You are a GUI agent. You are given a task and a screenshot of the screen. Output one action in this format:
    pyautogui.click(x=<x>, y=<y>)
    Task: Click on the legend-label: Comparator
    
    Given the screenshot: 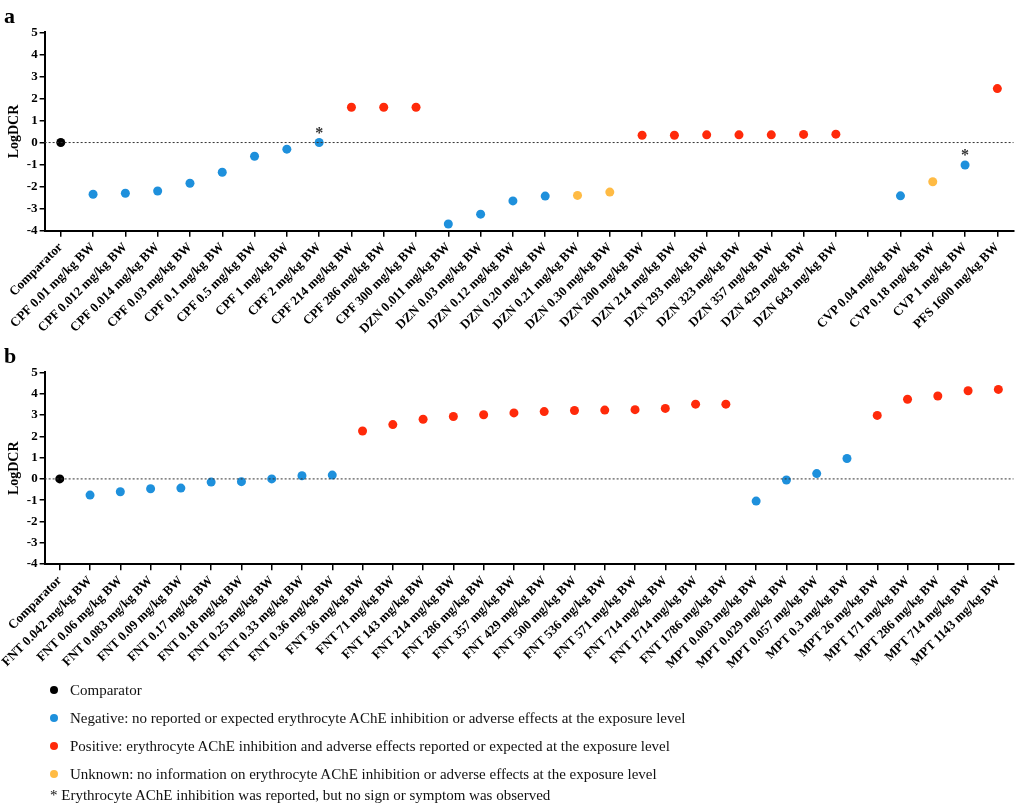 What is the action you would take?
    pyautogui.click(x=106, y=690)
    